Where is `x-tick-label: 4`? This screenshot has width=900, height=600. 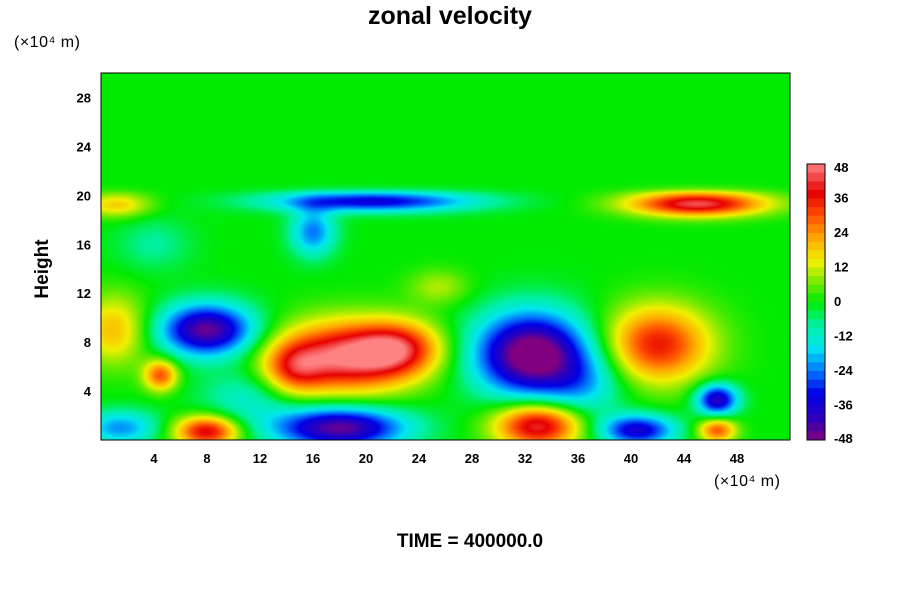
x-tick-label: 4 is located at coordinates (154, 458).